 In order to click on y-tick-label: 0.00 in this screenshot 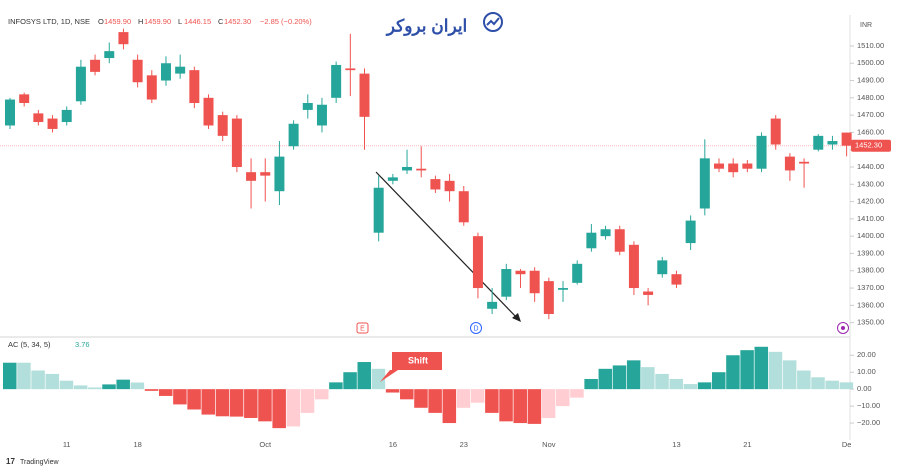, I will do `click(864, 388)`.